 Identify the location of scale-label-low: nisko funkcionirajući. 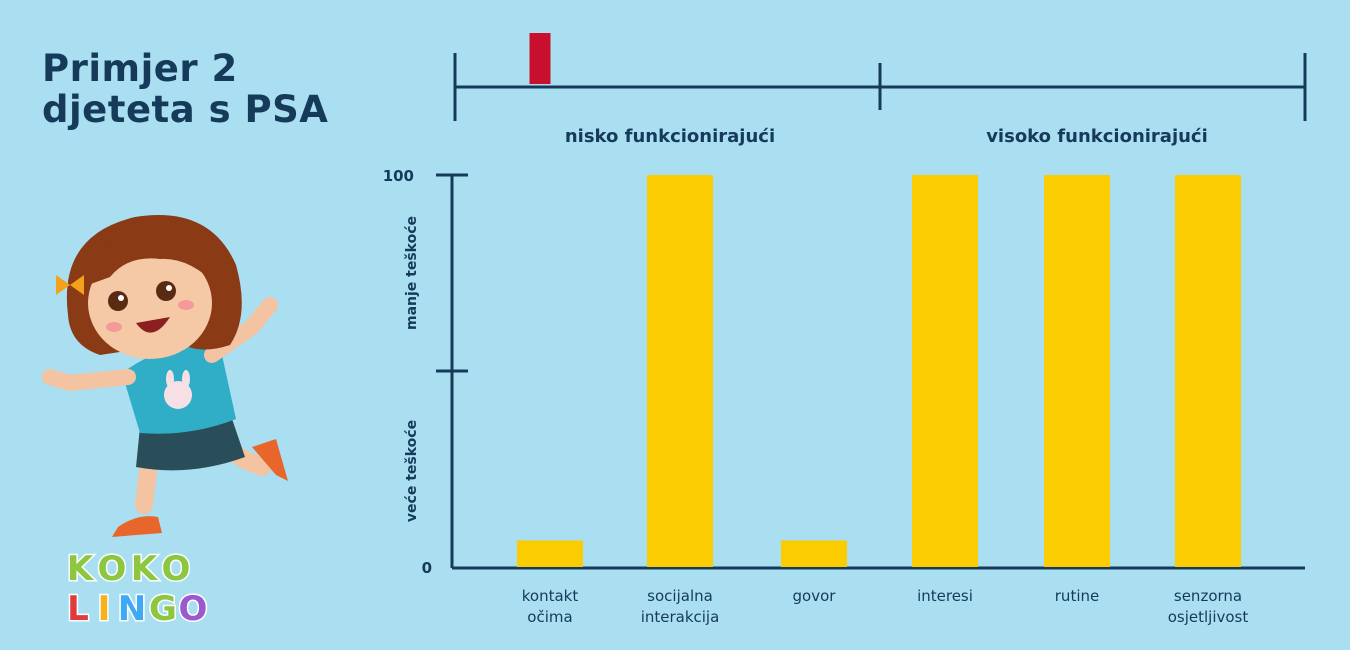
(670, 136).